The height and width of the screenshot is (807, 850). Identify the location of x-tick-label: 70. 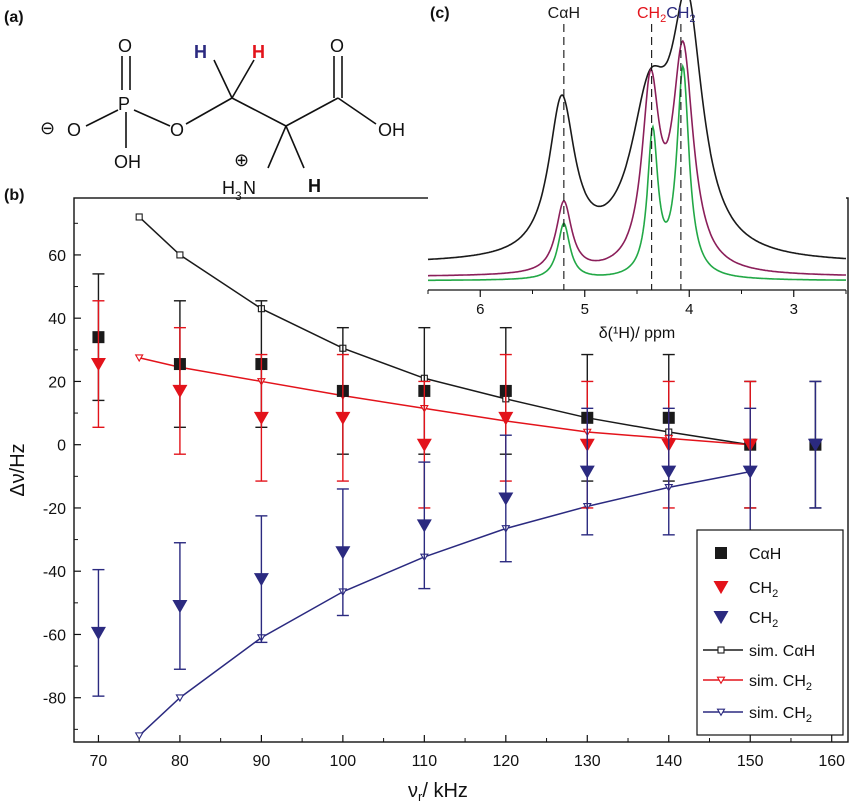
(99, 761).